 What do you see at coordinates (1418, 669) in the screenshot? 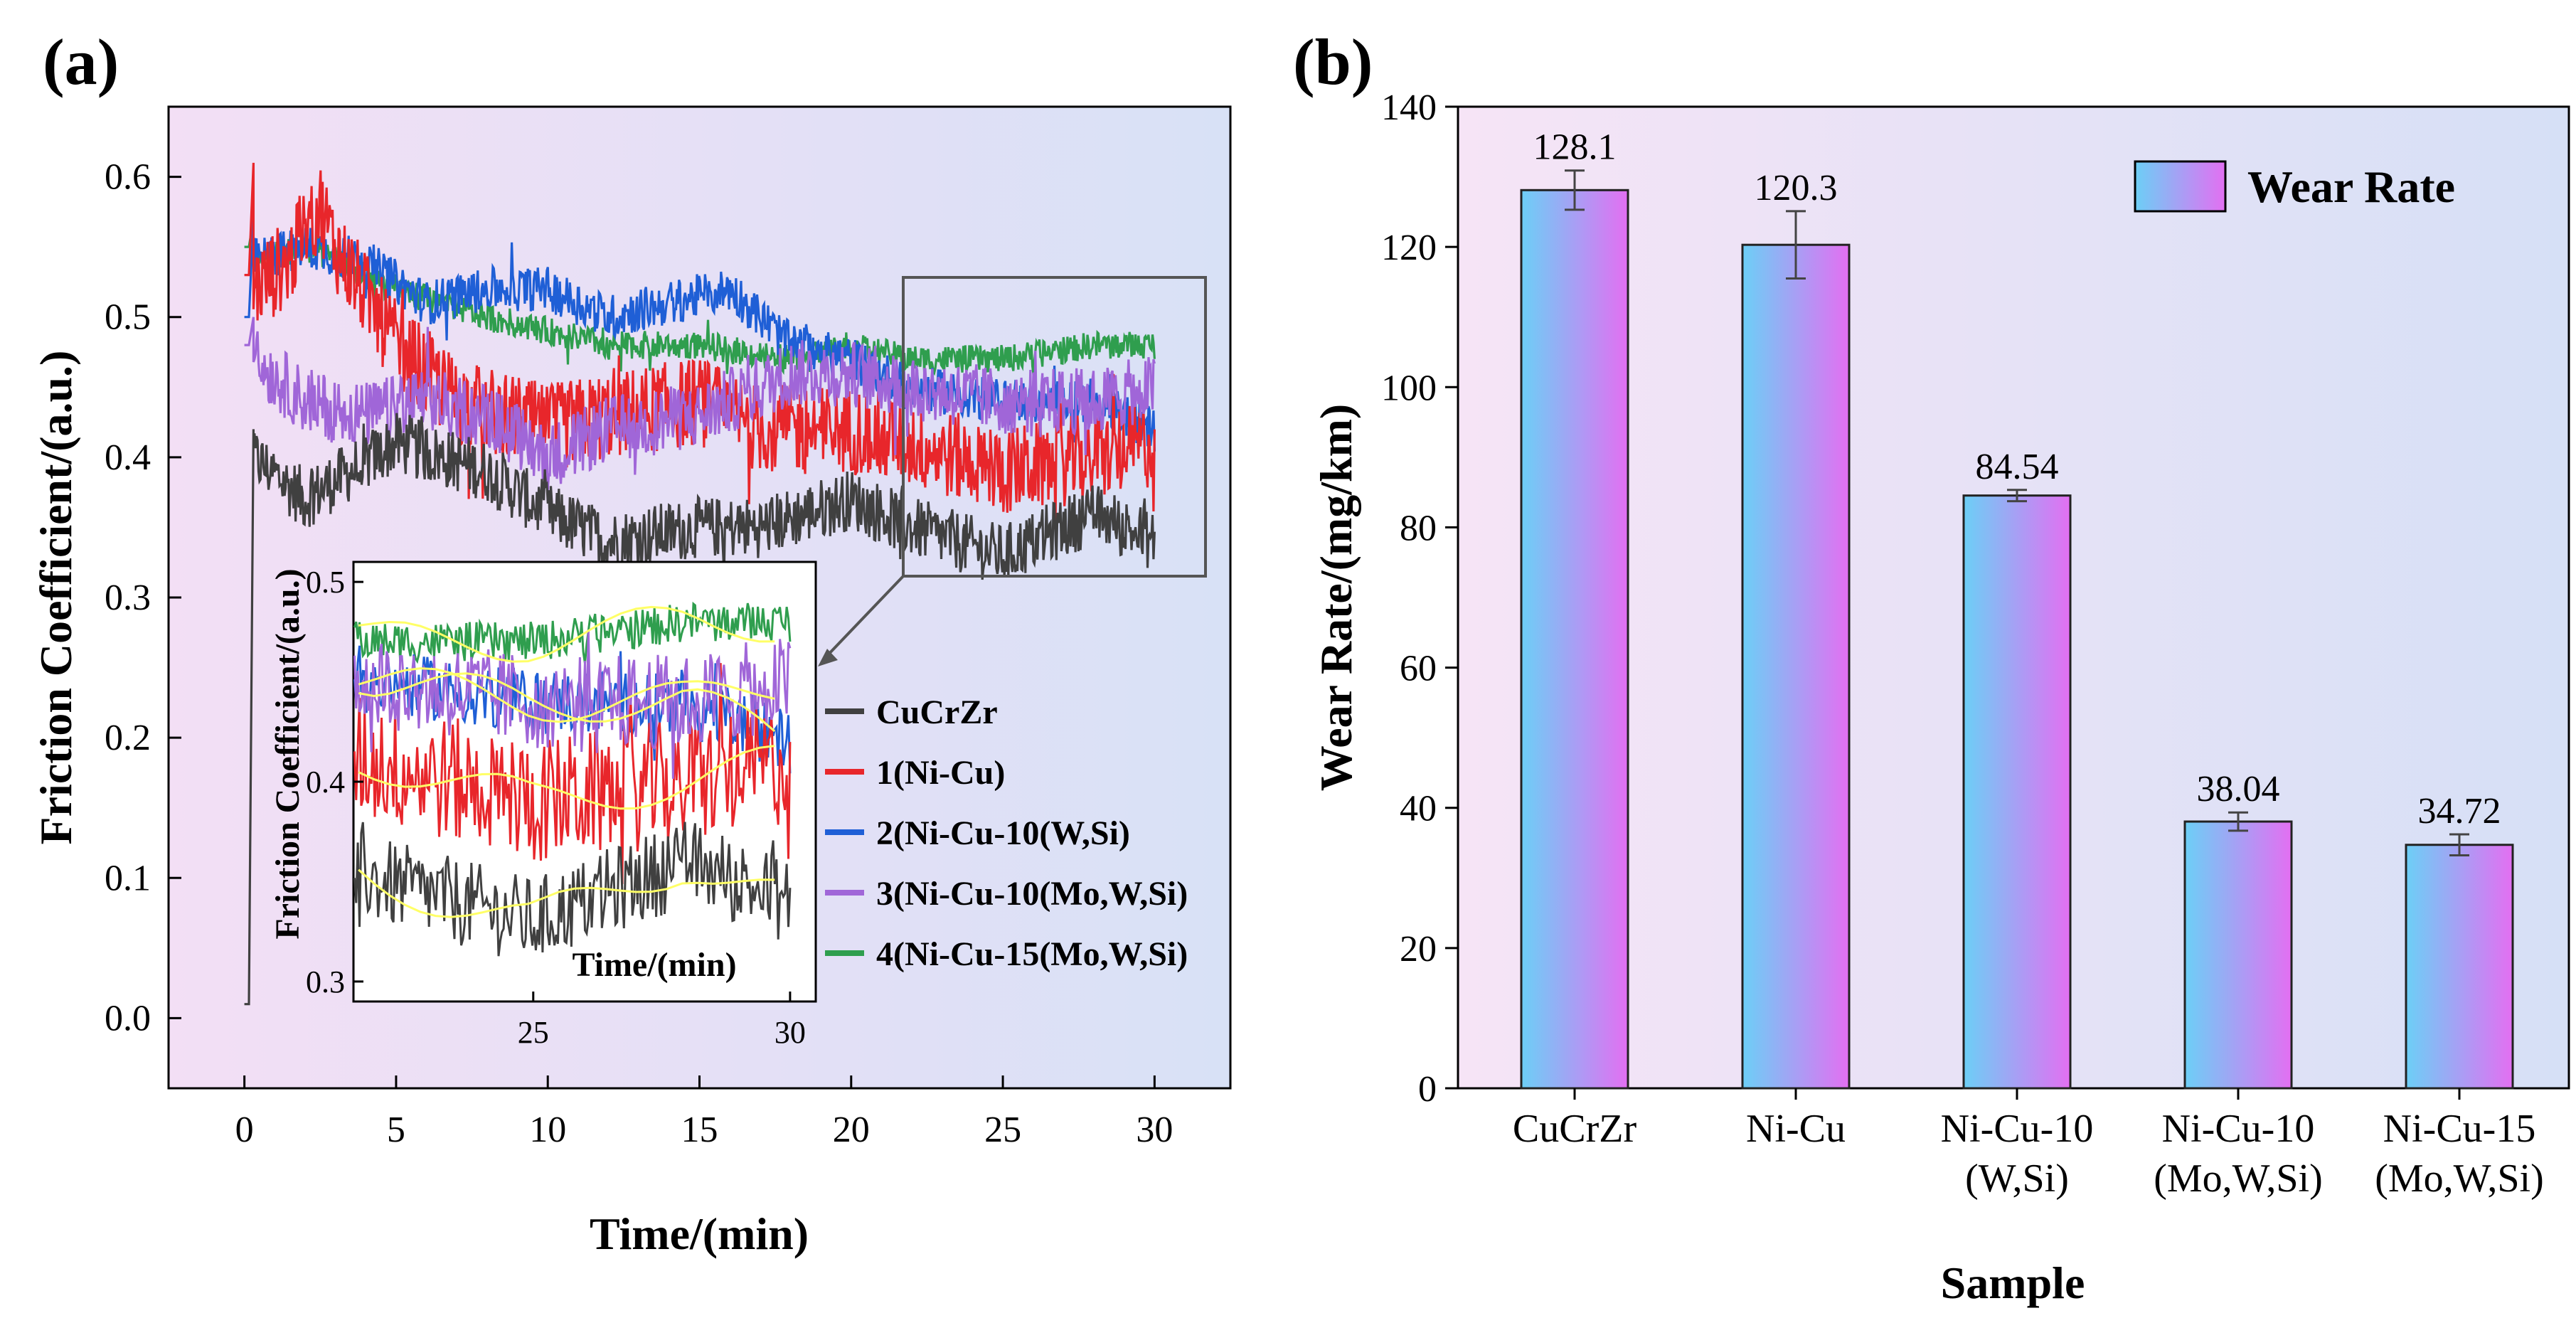
I see `y-tick-label-b: 60` at bounding box center [1418, 669].